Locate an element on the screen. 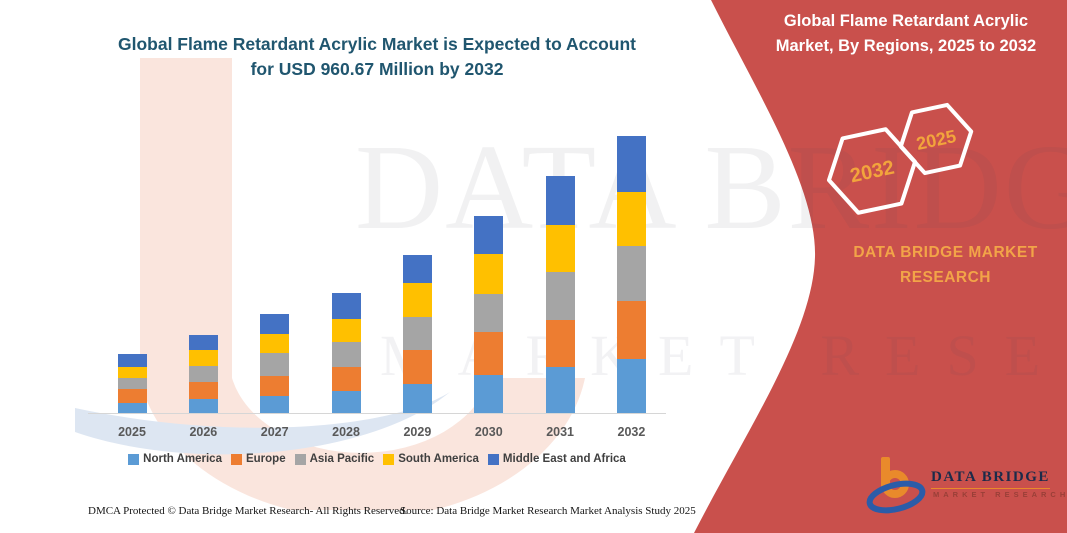 This screenshot has height=533, width=1067. databridge-logo-wordmark: DATA BRIDGE is located at coordinates (990, 479).